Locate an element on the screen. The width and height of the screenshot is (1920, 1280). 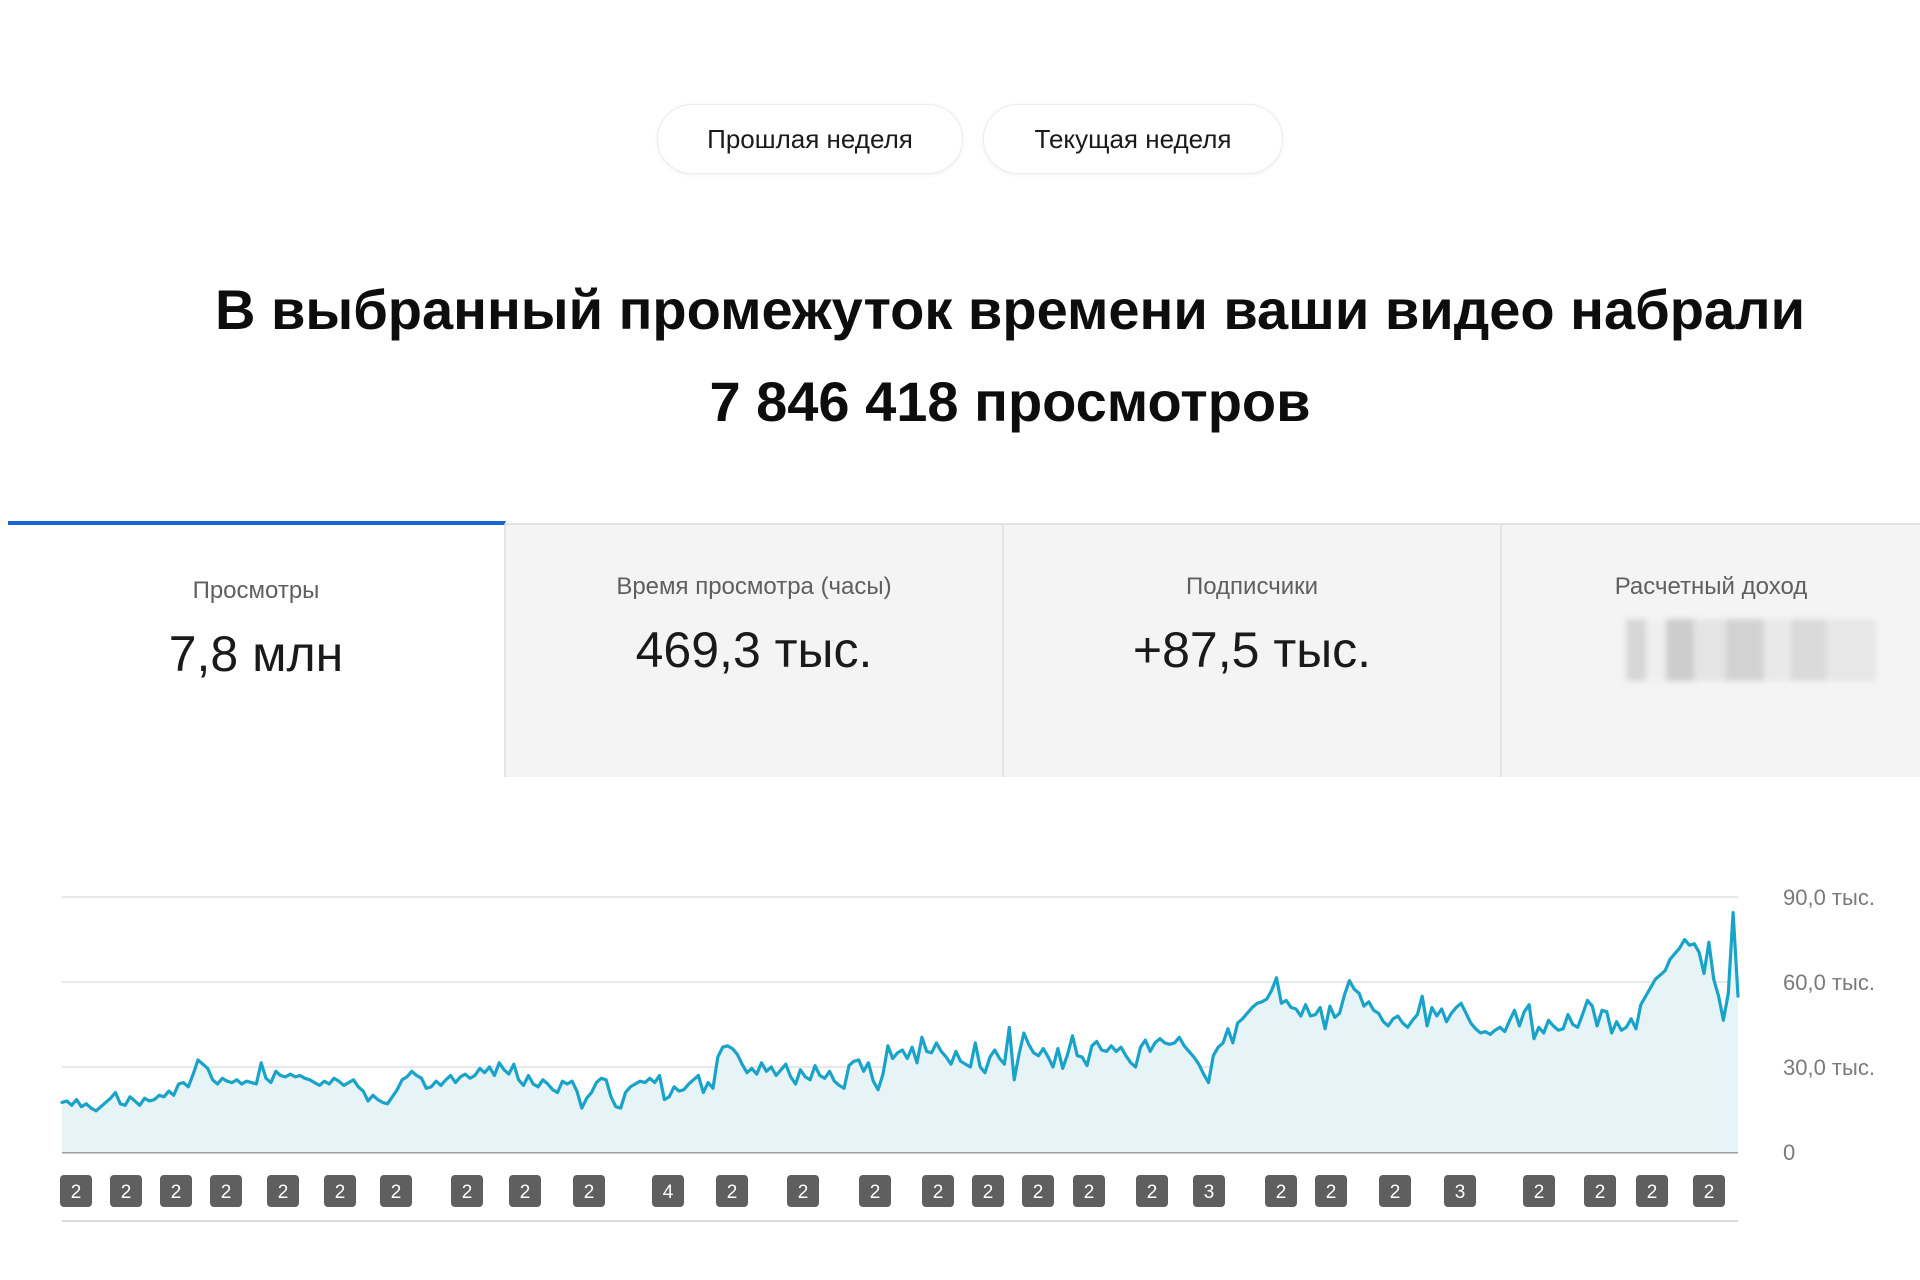
y-tick-label: 0 is located at coordinates (1789, 1152).